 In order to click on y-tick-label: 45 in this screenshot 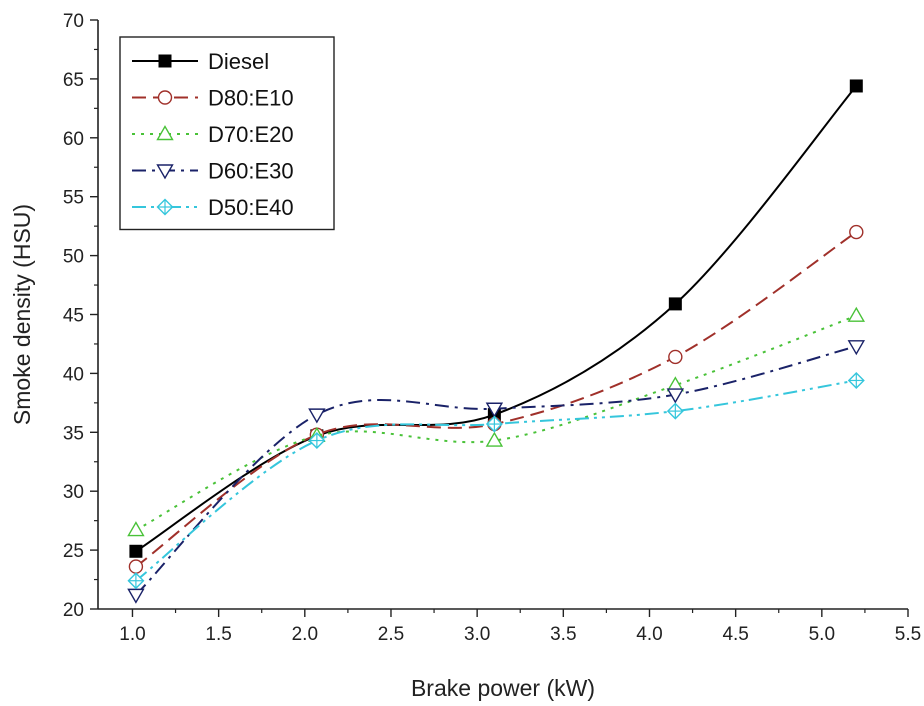, I will do `click(73, 316)`.